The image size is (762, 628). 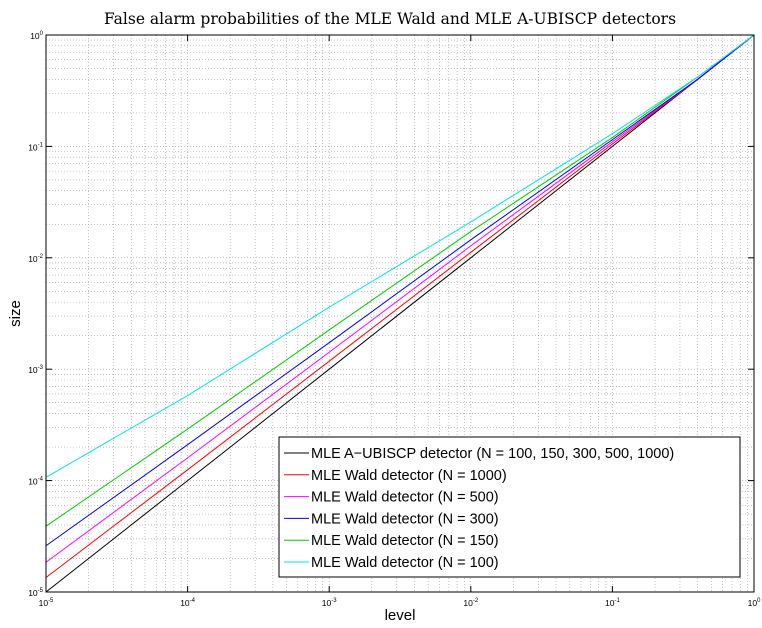 I want to click on x-tick-label: 10⁻², so click(x=470, y=603).